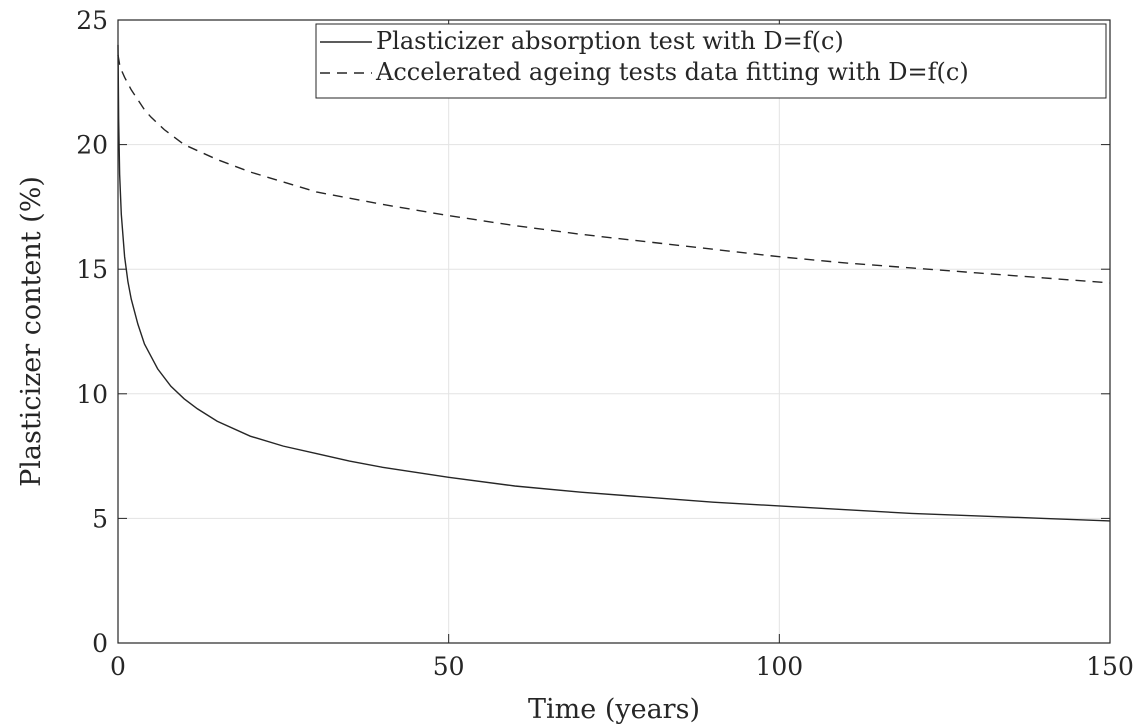 This screenshot has width=1142, height=727. What do you see at coordinates (92, 394) in the screenshot?
I see `y-tick-label: 10` at bounding box center [92, 394].